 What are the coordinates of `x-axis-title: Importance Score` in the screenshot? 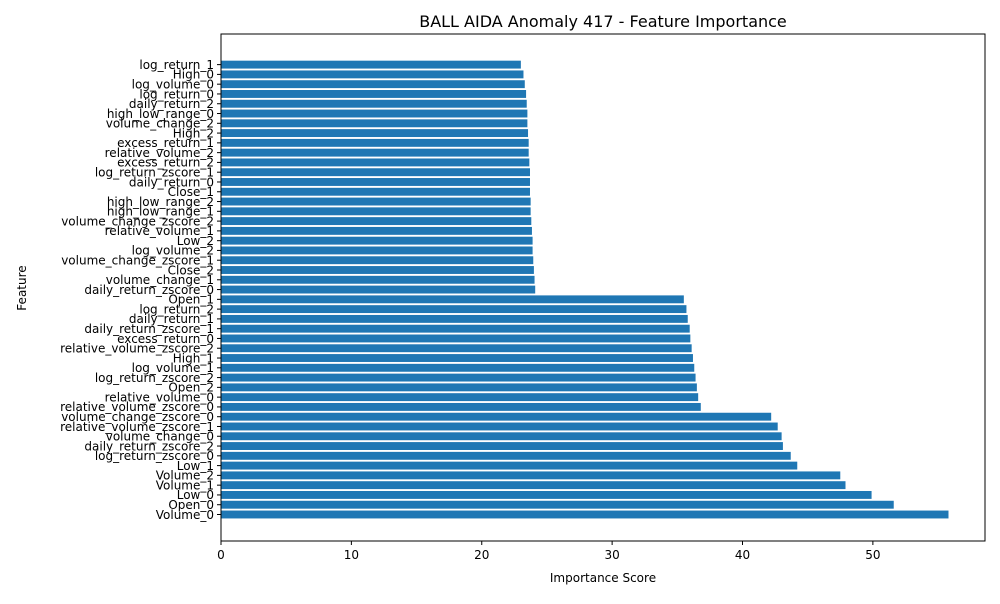 It's located at (603, 578).